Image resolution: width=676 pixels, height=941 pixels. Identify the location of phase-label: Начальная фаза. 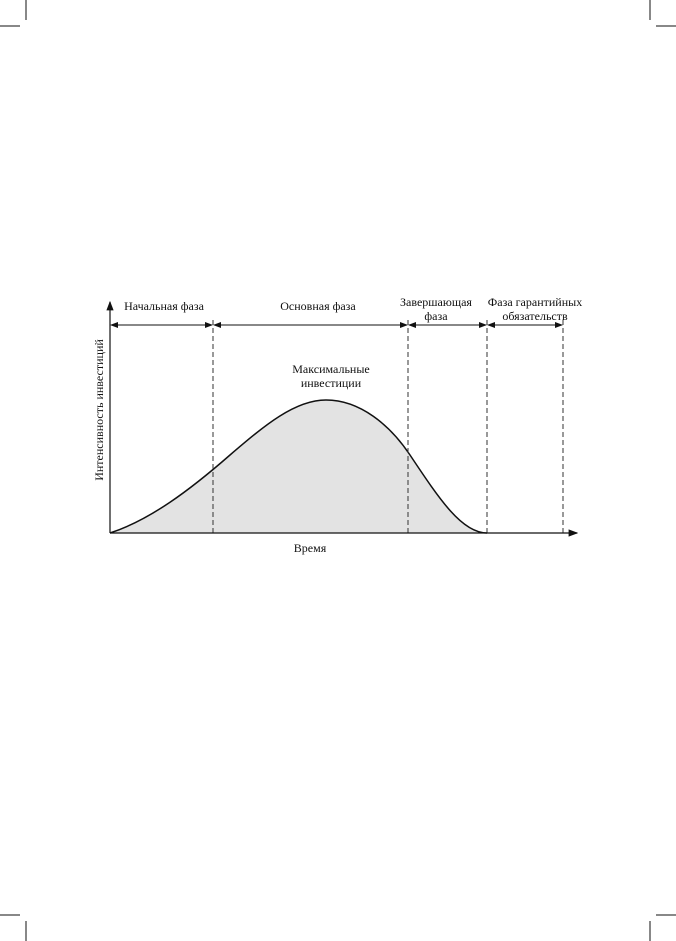
(164, 306).